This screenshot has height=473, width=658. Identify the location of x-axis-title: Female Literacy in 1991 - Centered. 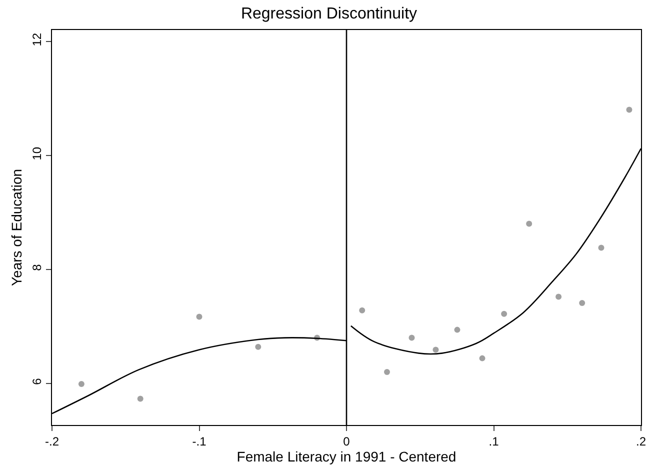
(346, 456).